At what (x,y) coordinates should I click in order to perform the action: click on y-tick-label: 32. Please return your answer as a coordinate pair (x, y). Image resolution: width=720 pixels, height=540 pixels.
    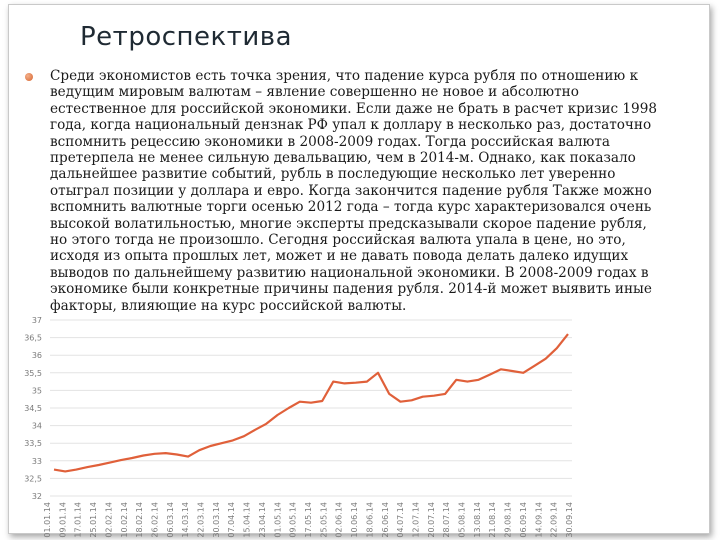
    Looking at the image, I should click on (37, 496).